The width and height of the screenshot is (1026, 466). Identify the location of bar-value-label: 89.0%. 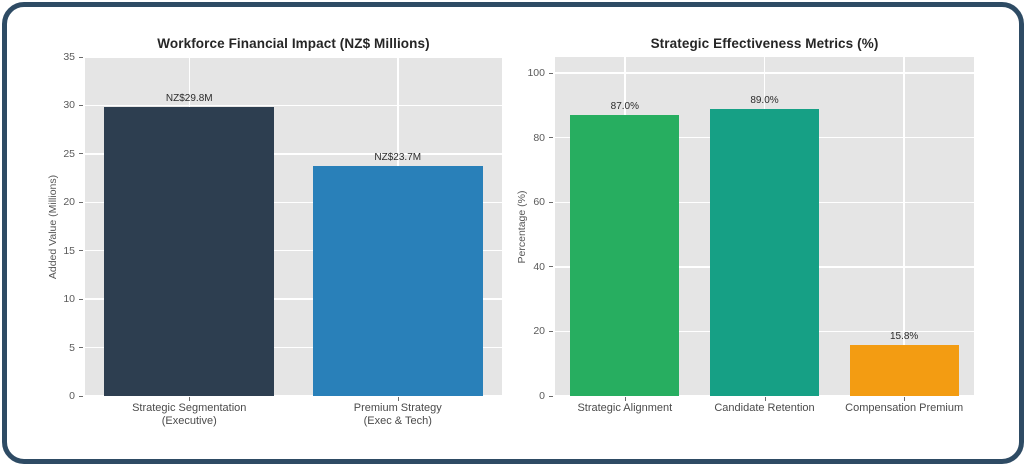
(764, 100).